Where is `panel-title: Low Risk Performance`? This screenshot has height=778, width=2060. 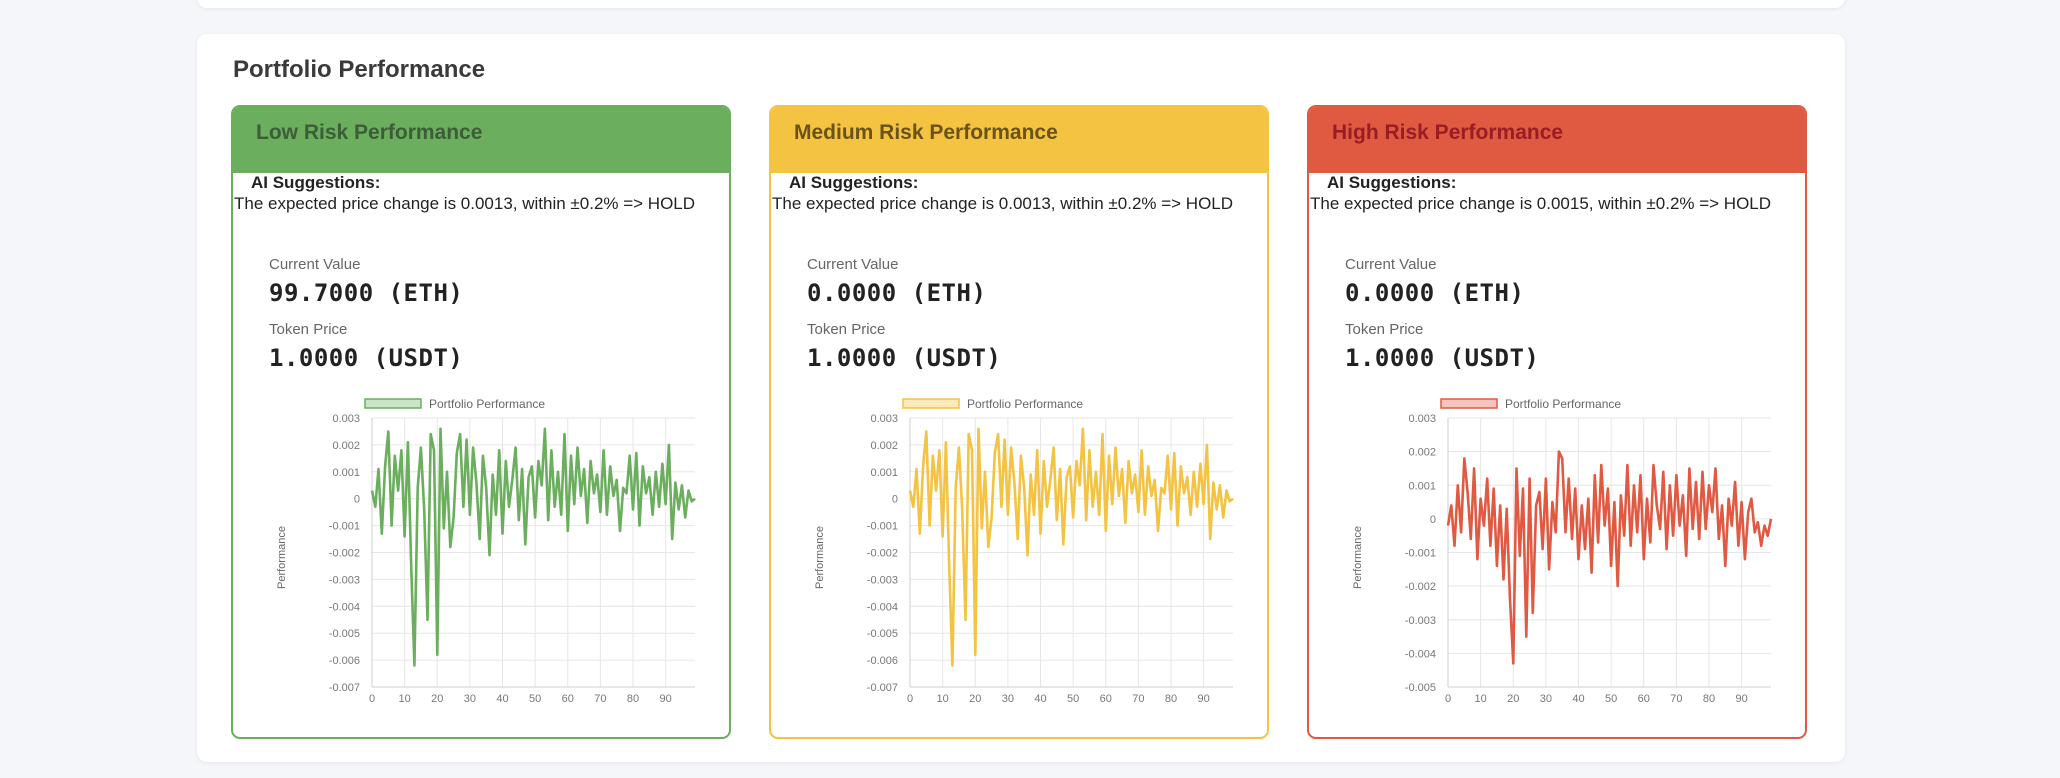 panel-title: Low Risk Performance is located at coordinates (369, 132).